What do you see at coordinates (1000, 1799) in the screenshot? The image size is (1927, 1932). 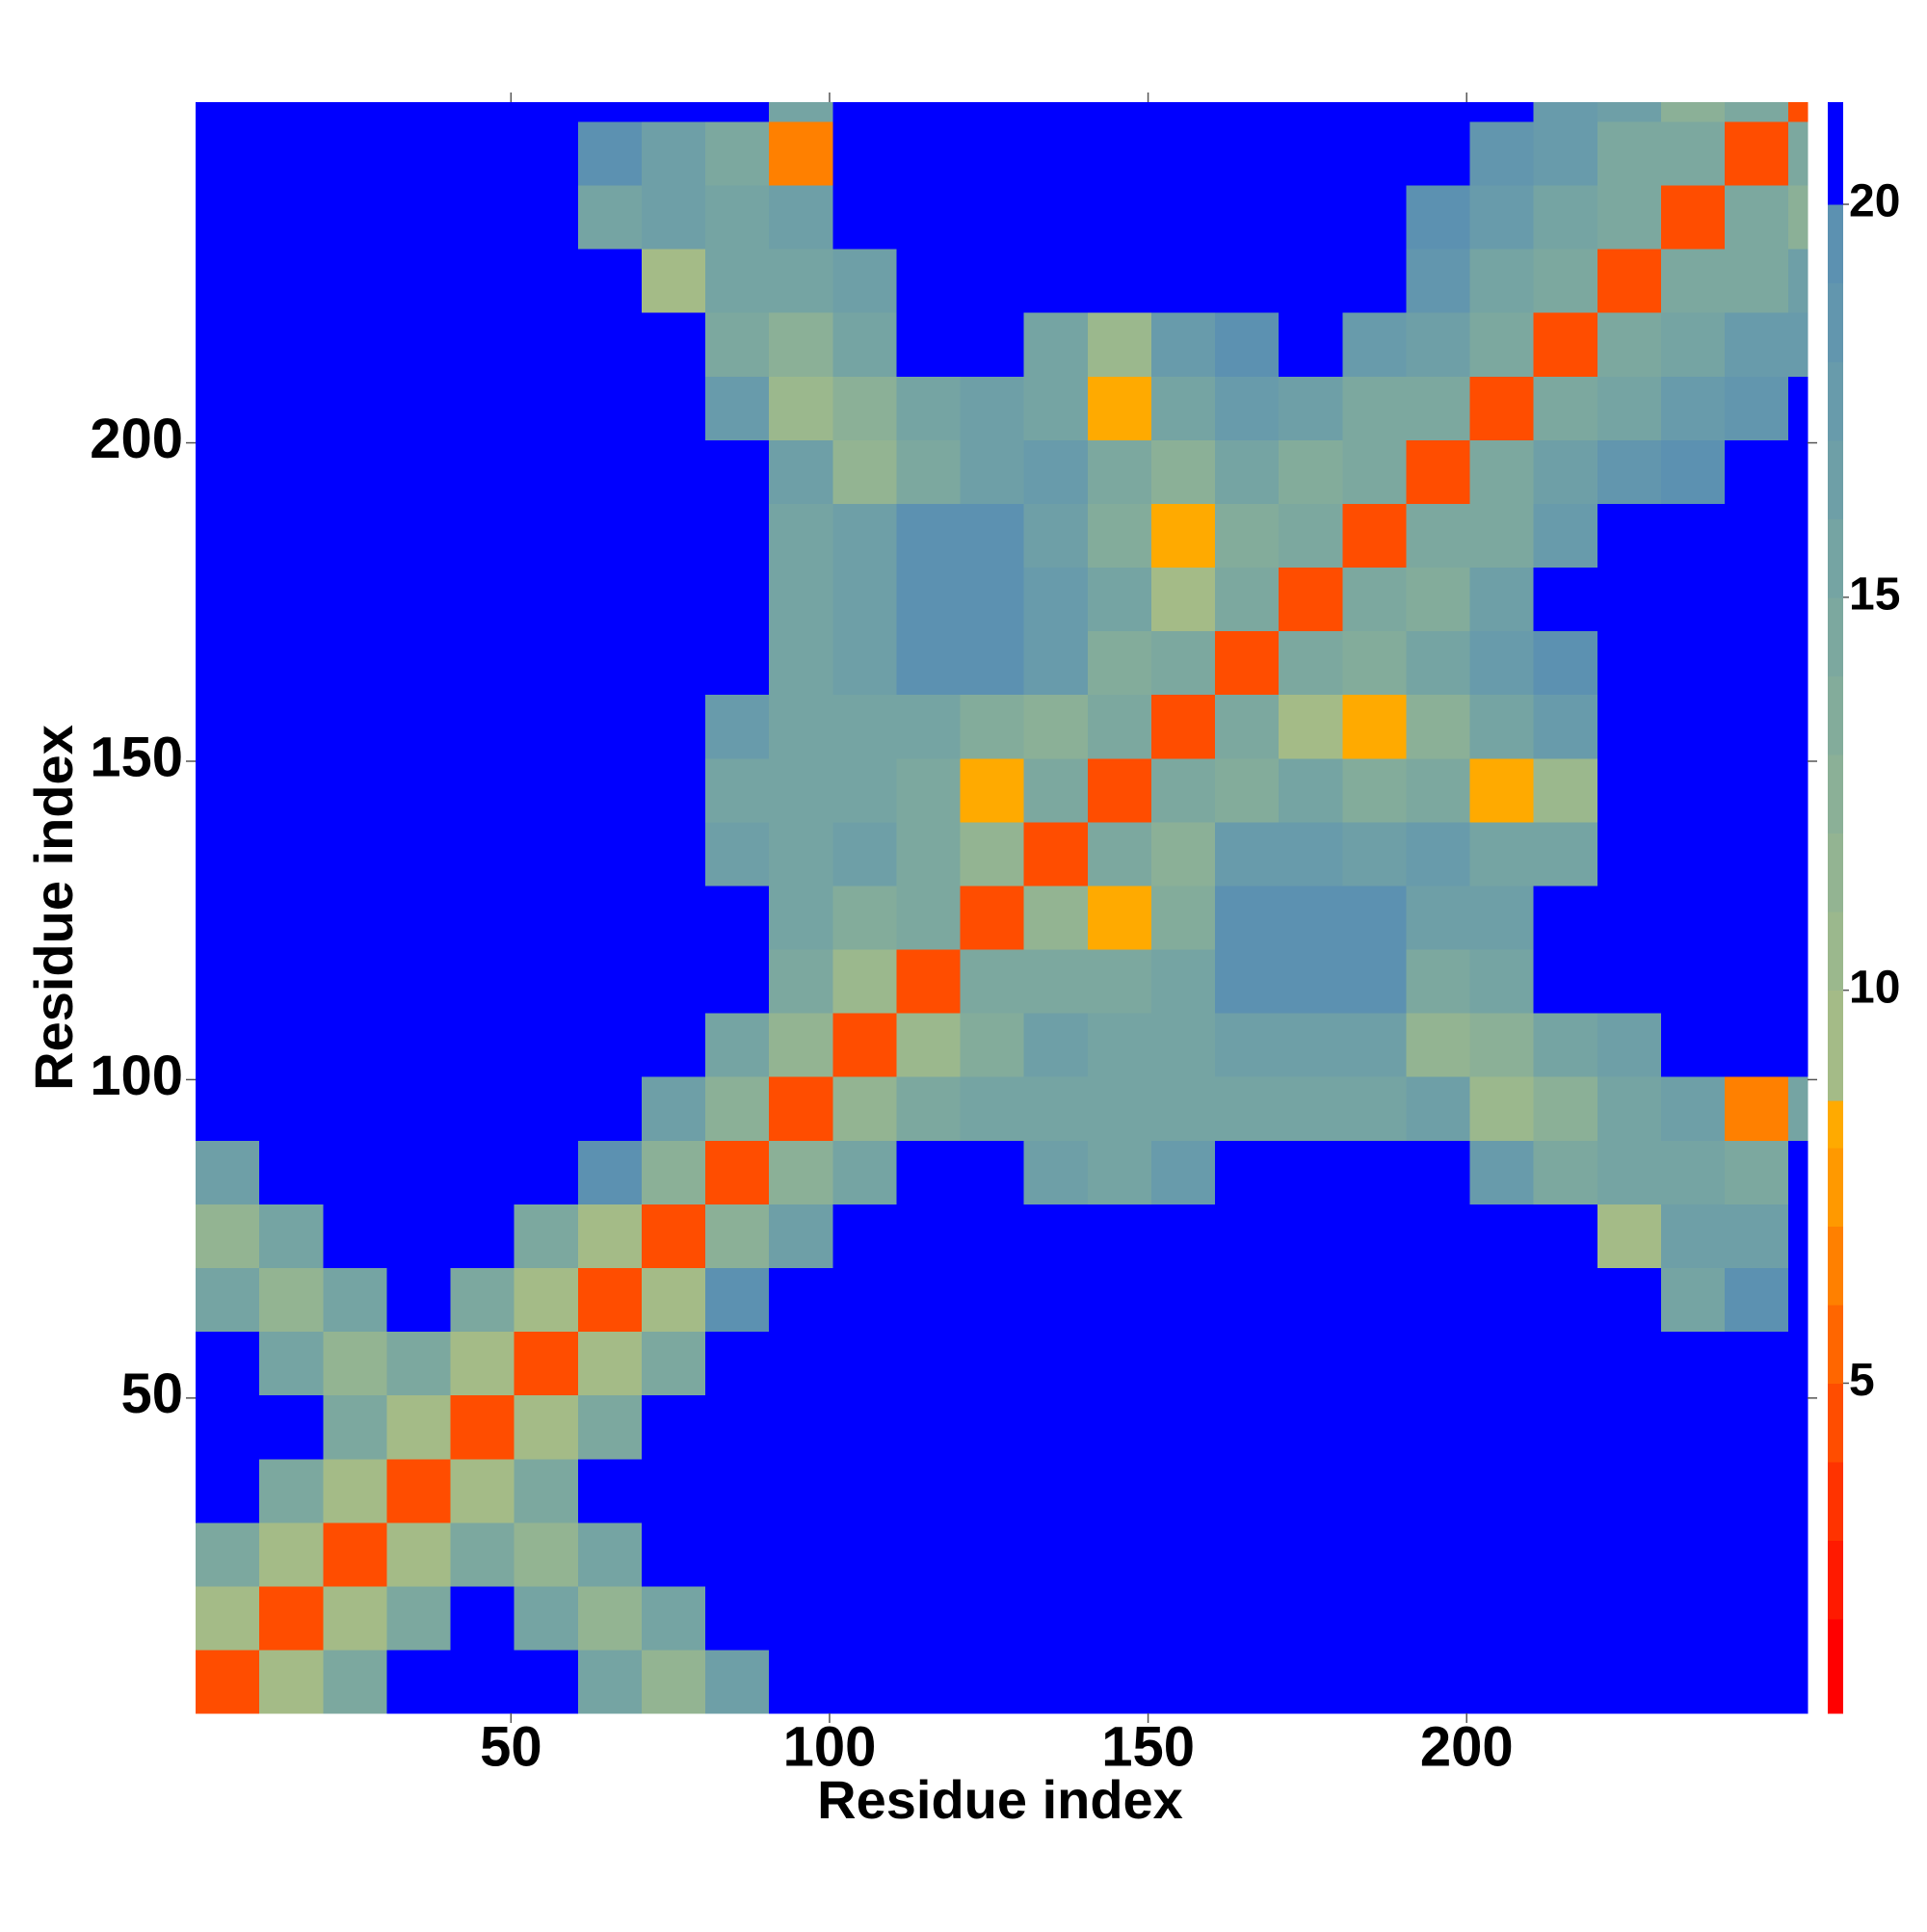 I see `x-axis-title: Residue index` at bounding box center [1000, 1799].